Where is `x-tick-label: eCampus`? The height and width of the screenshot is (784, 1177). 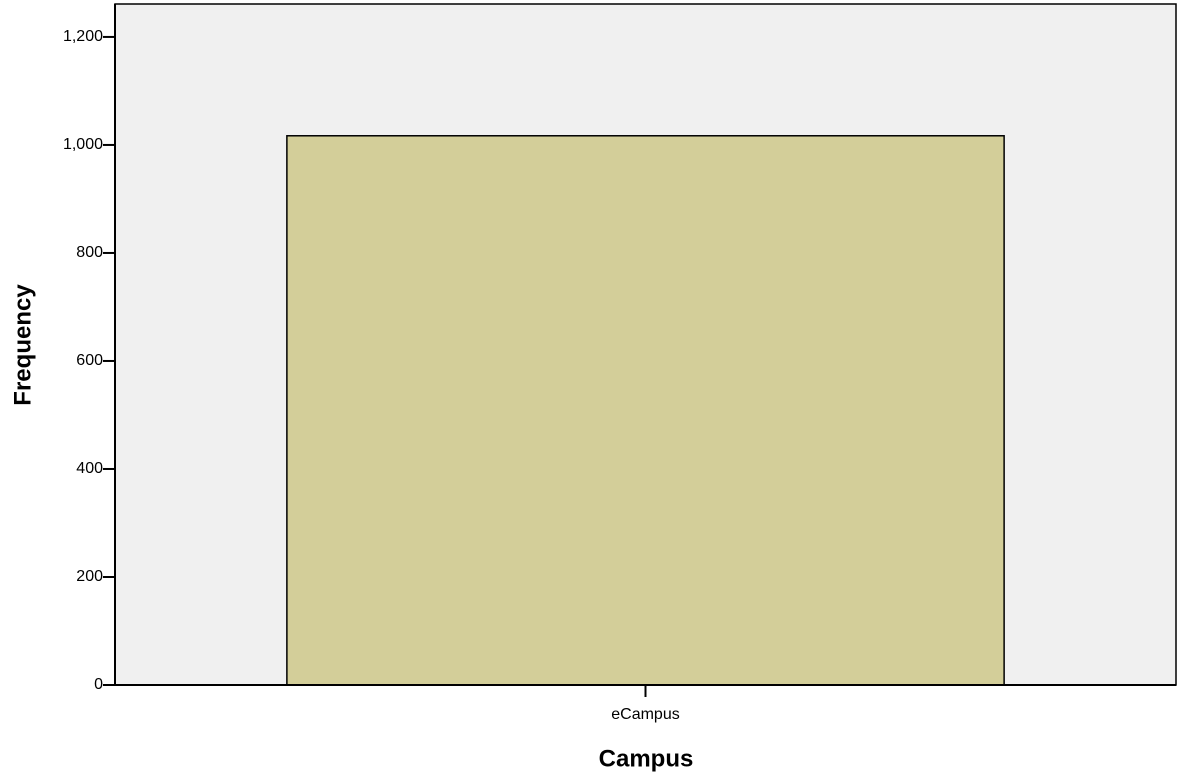
x-tick-label: eCampus is located at coordinates (645, 714).